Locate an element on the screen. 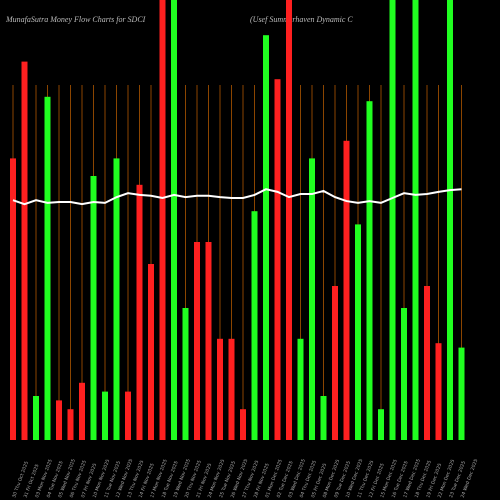  chart-title: MunafaSutra Money Flow Charts for SDCI is located at coordinates (75, 19).